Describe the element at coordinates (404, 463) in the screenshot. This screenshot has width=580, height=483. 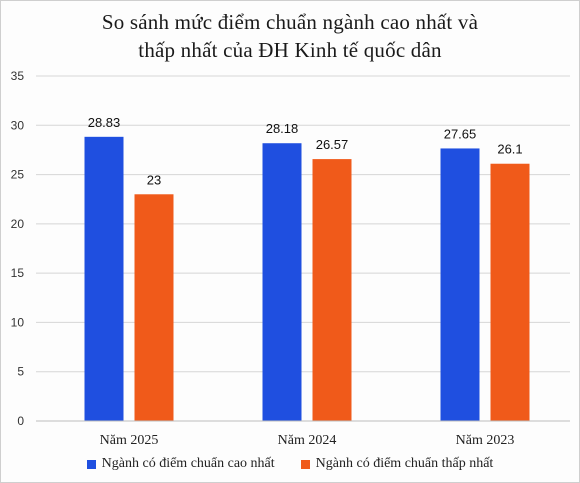
I see `legend-label-lowest: Ngành có điểm chuẩn thấp nhất` at that location.